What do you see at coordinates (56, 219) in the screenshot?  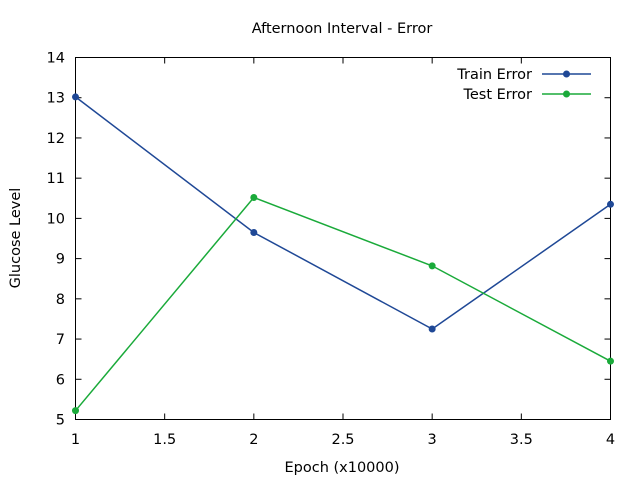 I see `y-tick-label: 10` at bounding box center [56, 219].